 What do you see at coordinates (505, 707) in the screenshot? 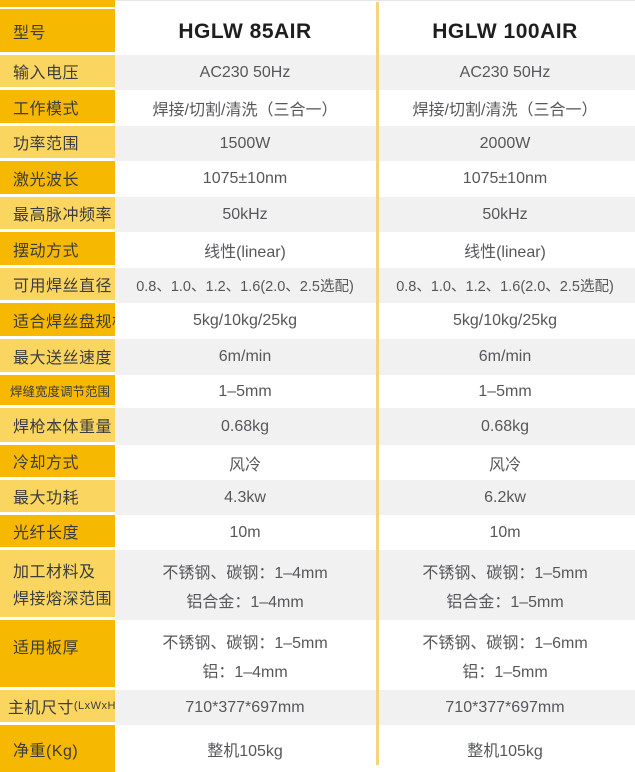
I see `value-cell-100air: 710*377*697mm` at bounding box center [505, 707].